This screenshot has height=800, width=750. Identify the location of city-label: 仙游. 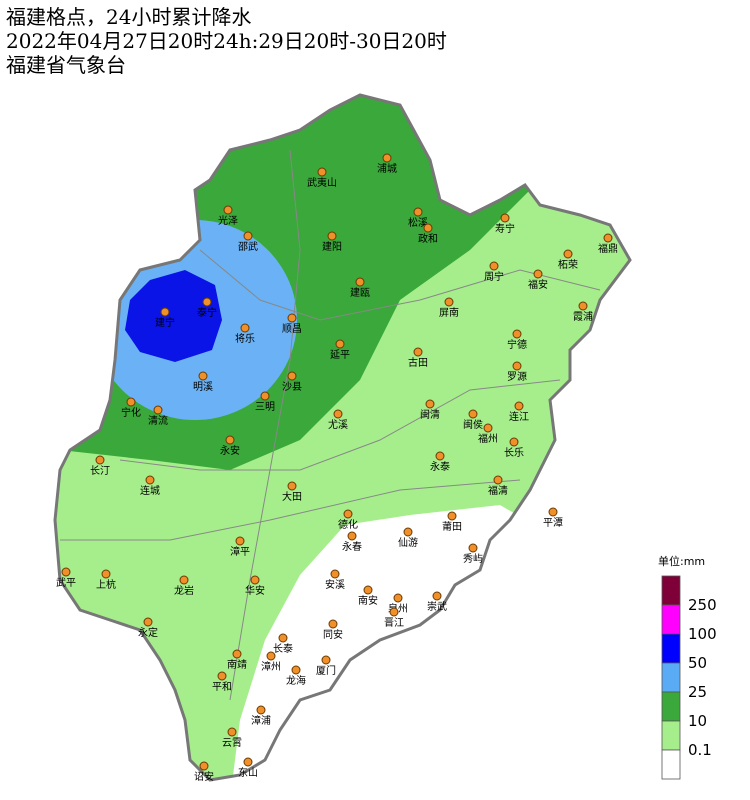
(408, 542).